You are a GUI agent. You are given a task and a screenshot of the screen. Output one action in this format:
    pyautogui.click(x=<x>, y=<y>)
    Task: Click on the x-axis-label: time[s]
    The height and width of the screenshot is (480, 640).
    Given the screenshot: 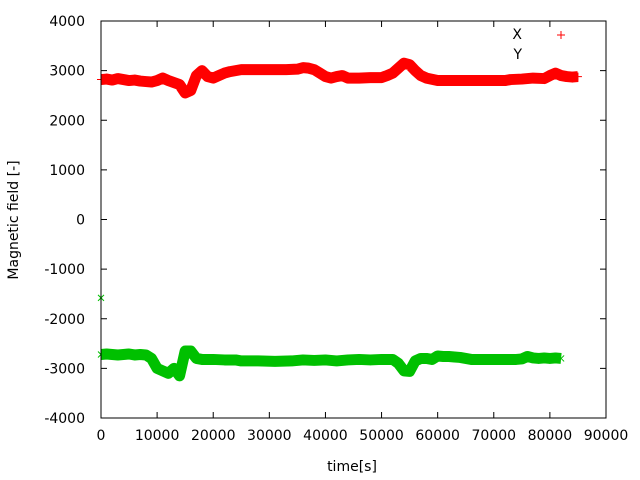 What is the action you would take?
    pyautogui.click(x=352, y=467)
    